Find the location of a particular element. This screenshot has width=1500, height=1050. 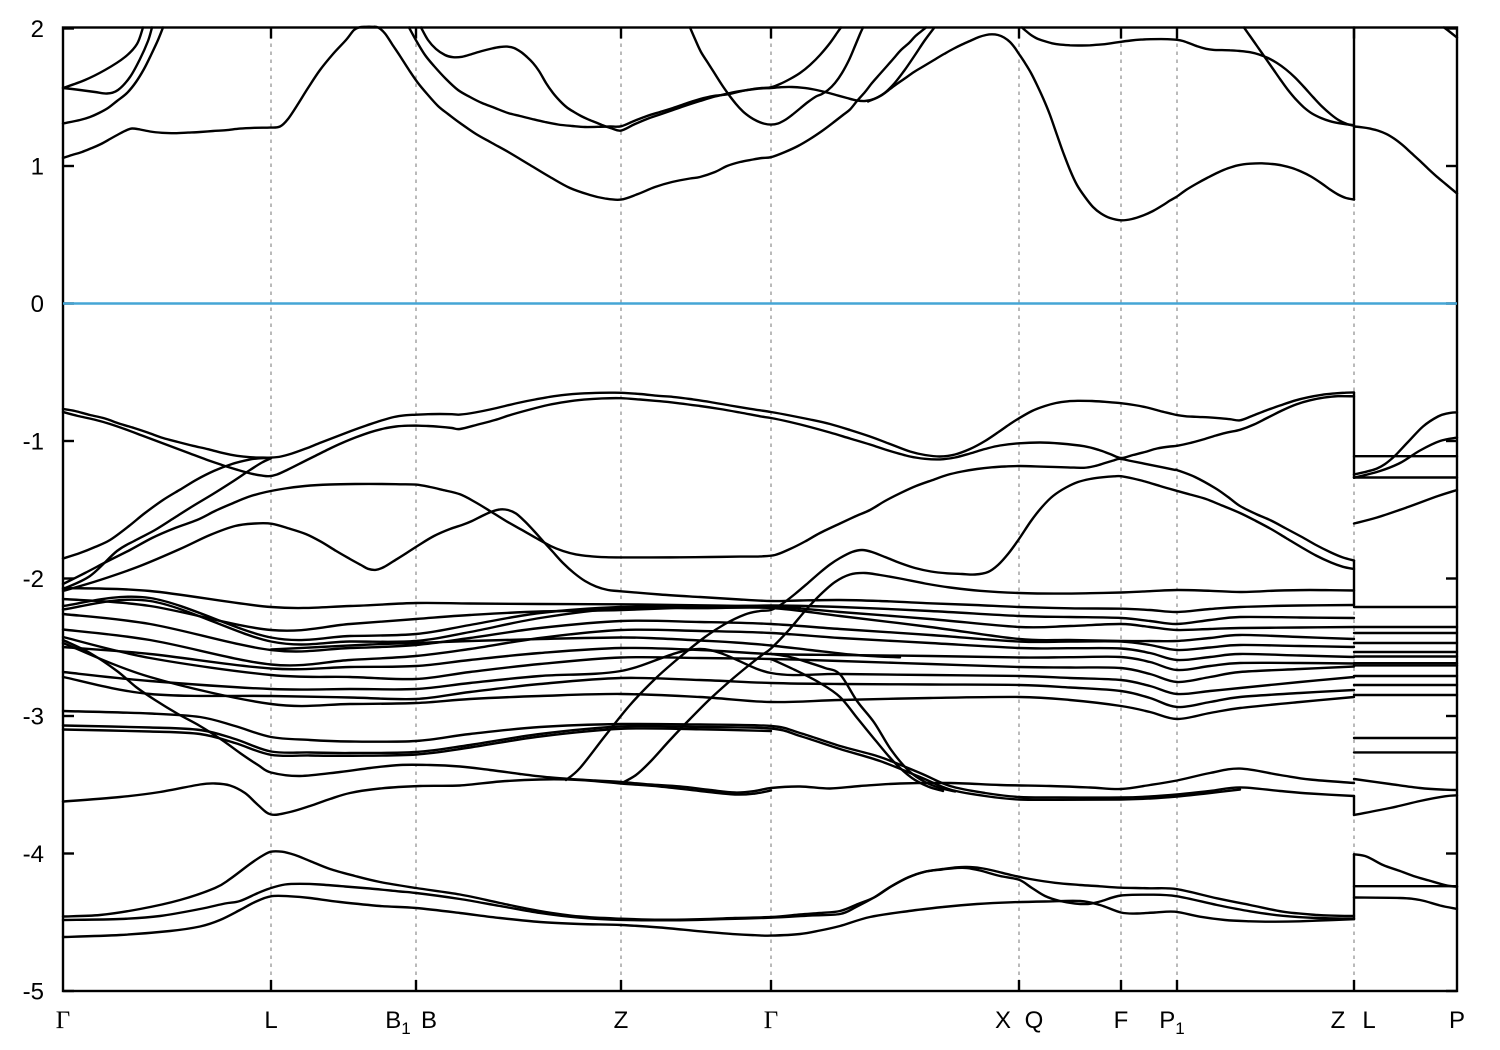

svg-text: X is located at coordinates (1003, 1020).